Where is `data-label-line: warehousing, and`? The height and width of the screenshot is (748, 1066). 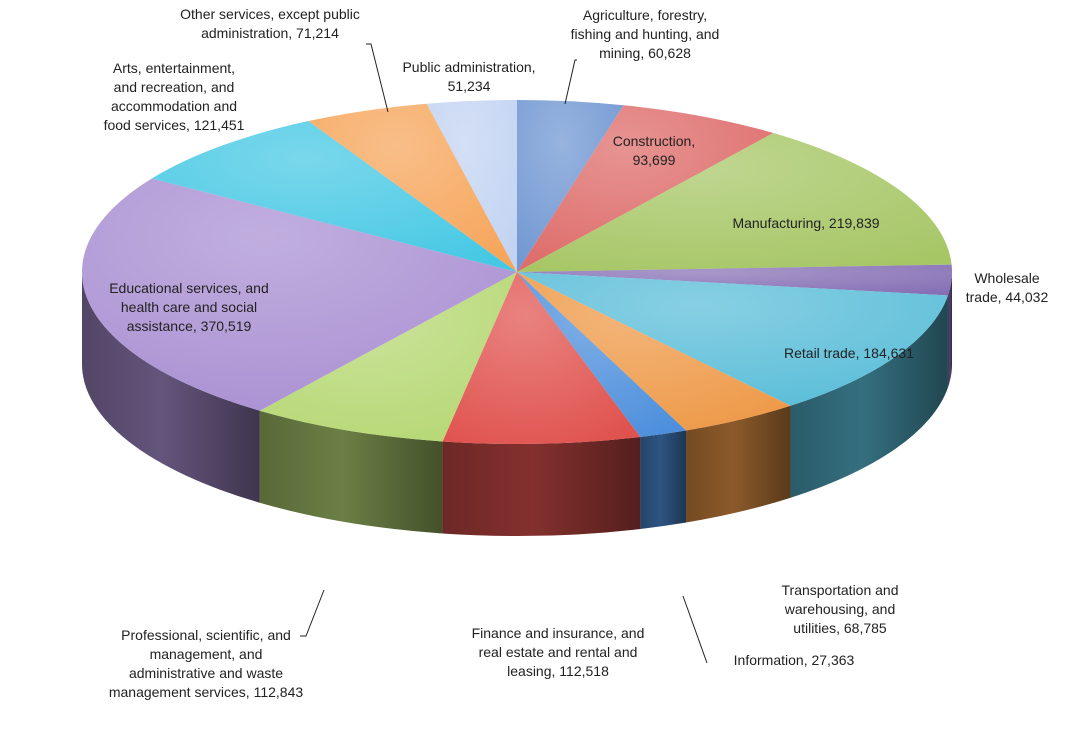 data-label-line: warehousing, and is located at coordinates (840, 609).